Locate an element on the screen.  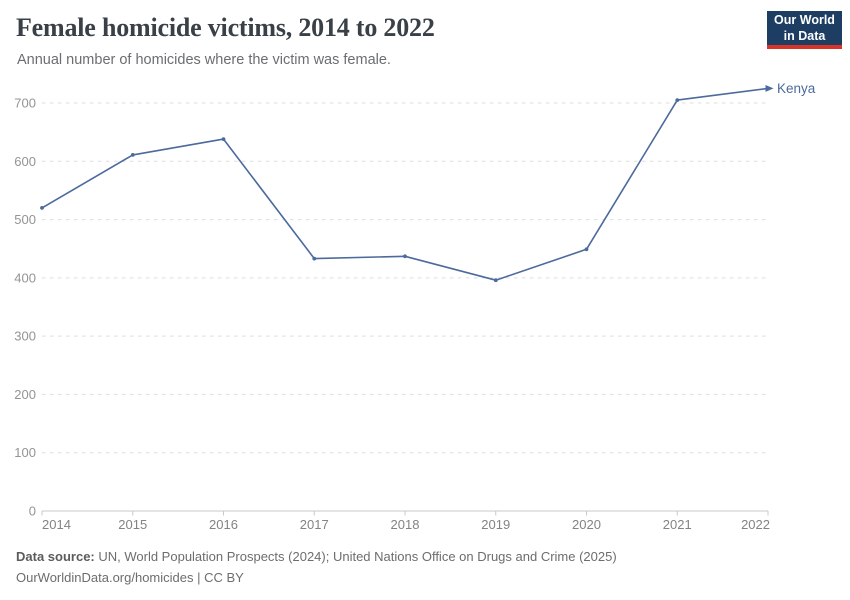
page-title: Female homicide victims, 2014 to 2022 is located at coordinates (225, 27).